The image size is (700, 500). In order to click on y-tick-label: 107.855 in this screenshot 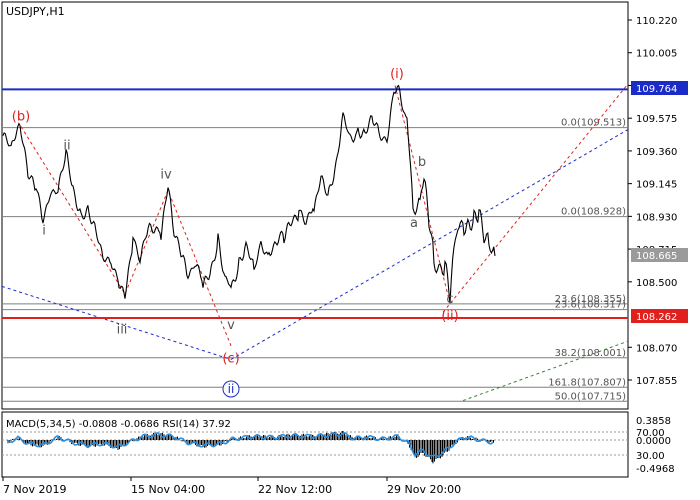, I will do `click(656, 381)`.